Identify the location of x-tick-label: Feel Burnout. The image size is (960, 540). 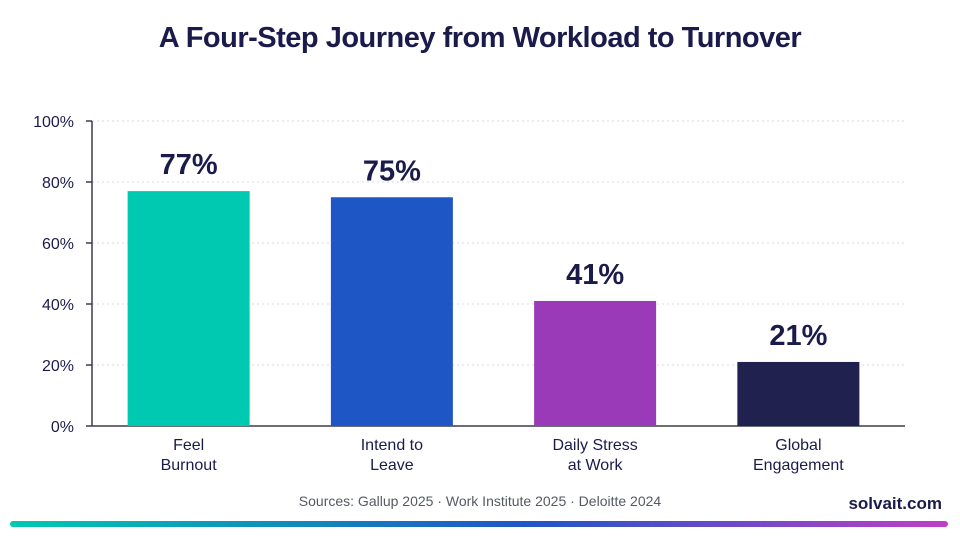
(189, 455).